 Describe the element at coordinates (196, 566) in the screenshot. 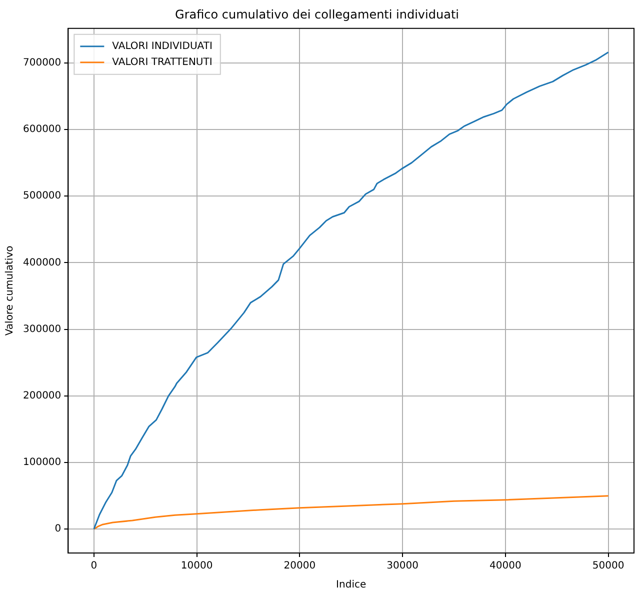

I see `x-tick-label: 10000` at that location.